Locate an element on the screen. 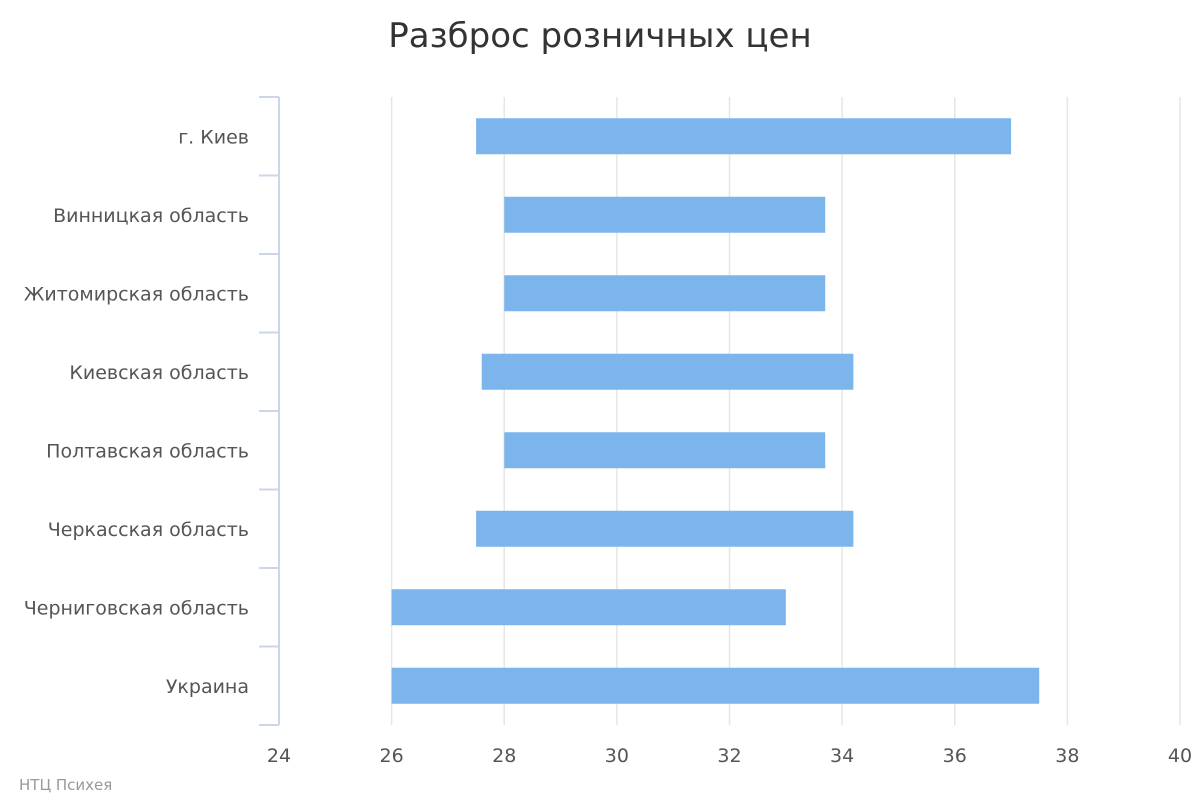 The width and height of the screenshot is (1200, 800). x-tick-label: 32 is located at coordinates (729, 756).